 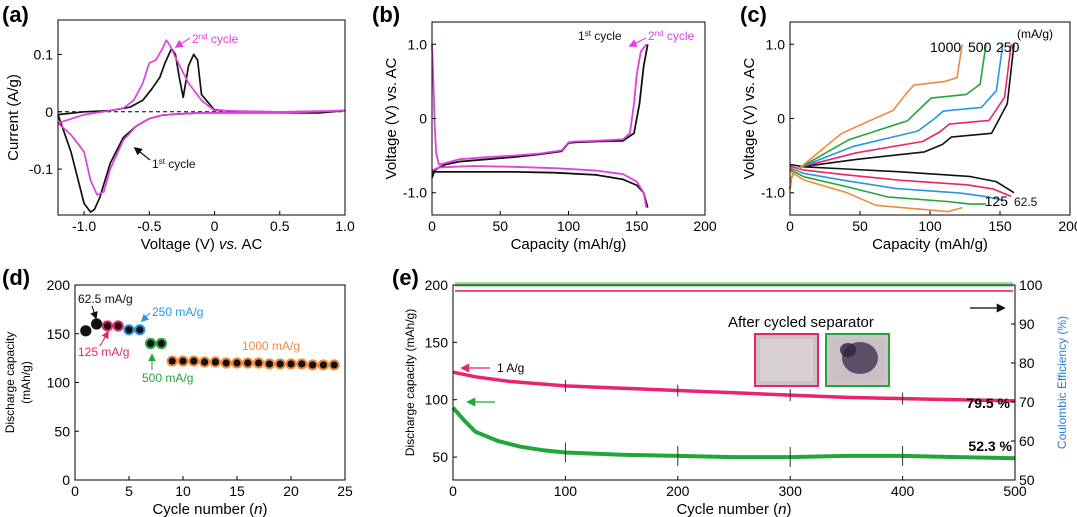 What do you see at coordinates (1027, 480) in the screenshot?
I see `y-right-tick-label: 50` at bounding box center [1027, 480].